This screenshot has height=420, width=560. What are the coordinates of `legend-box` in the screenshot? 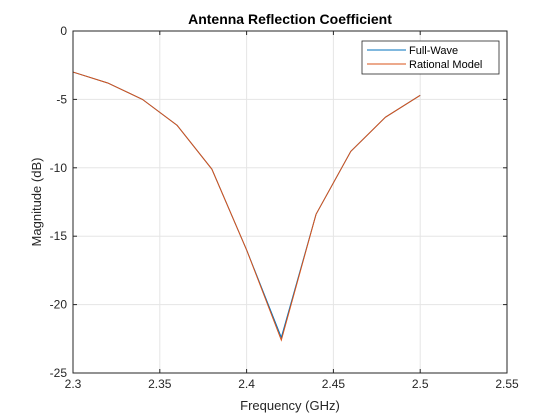 It's located at (430, 57).